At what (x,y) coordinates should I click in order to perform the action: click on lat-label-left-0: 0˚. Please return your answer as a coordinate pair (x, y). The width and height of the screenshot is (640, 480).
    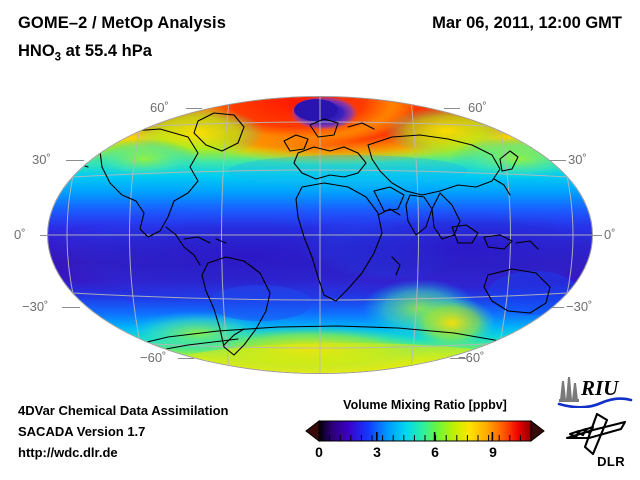
    Looking at the image, I should click on (20, 234).